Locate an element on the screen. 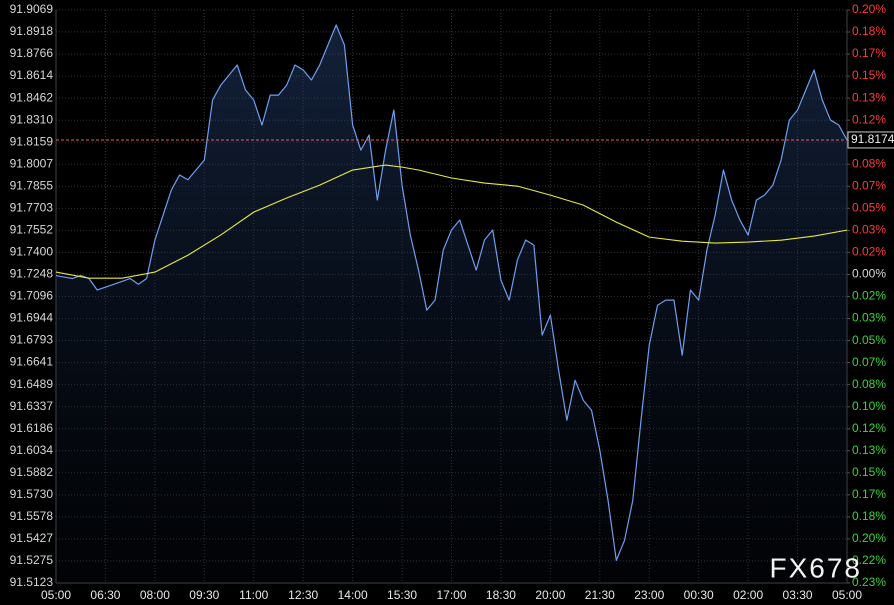 The width and height of the screenshot is (894, 605). y-tick-label: 91.6186 is located at coordinates (32, 428).